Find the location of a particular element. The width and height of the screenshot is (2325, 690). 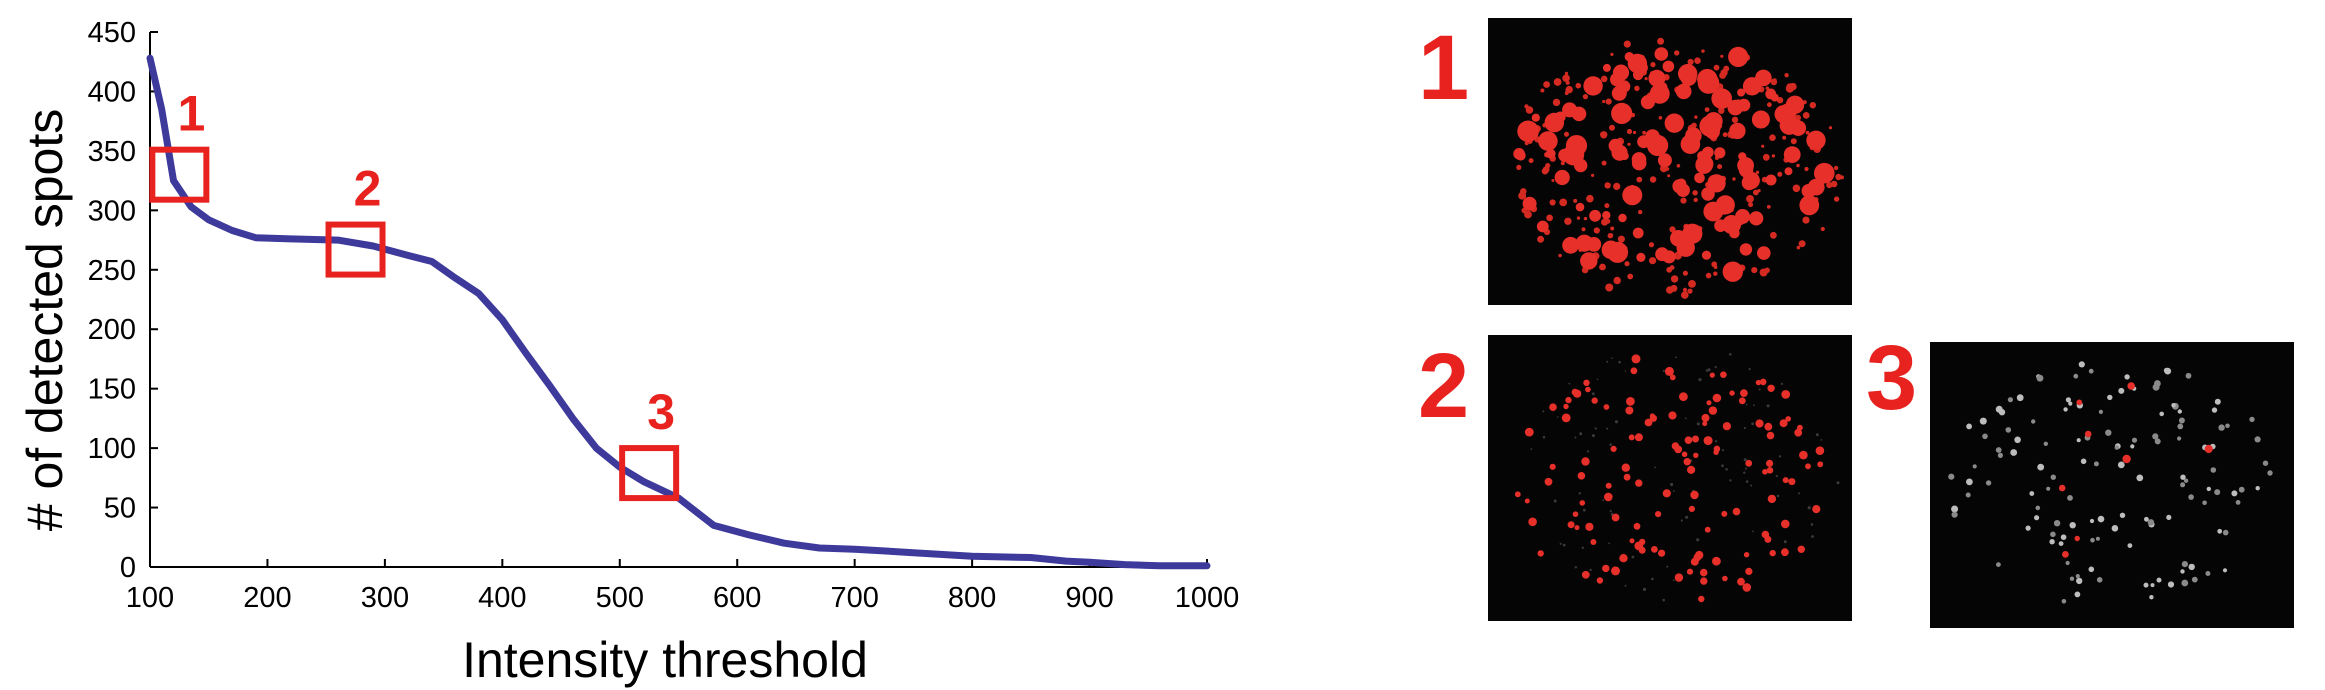

x-tick-label: 600 is located at coordinates (737, 598).